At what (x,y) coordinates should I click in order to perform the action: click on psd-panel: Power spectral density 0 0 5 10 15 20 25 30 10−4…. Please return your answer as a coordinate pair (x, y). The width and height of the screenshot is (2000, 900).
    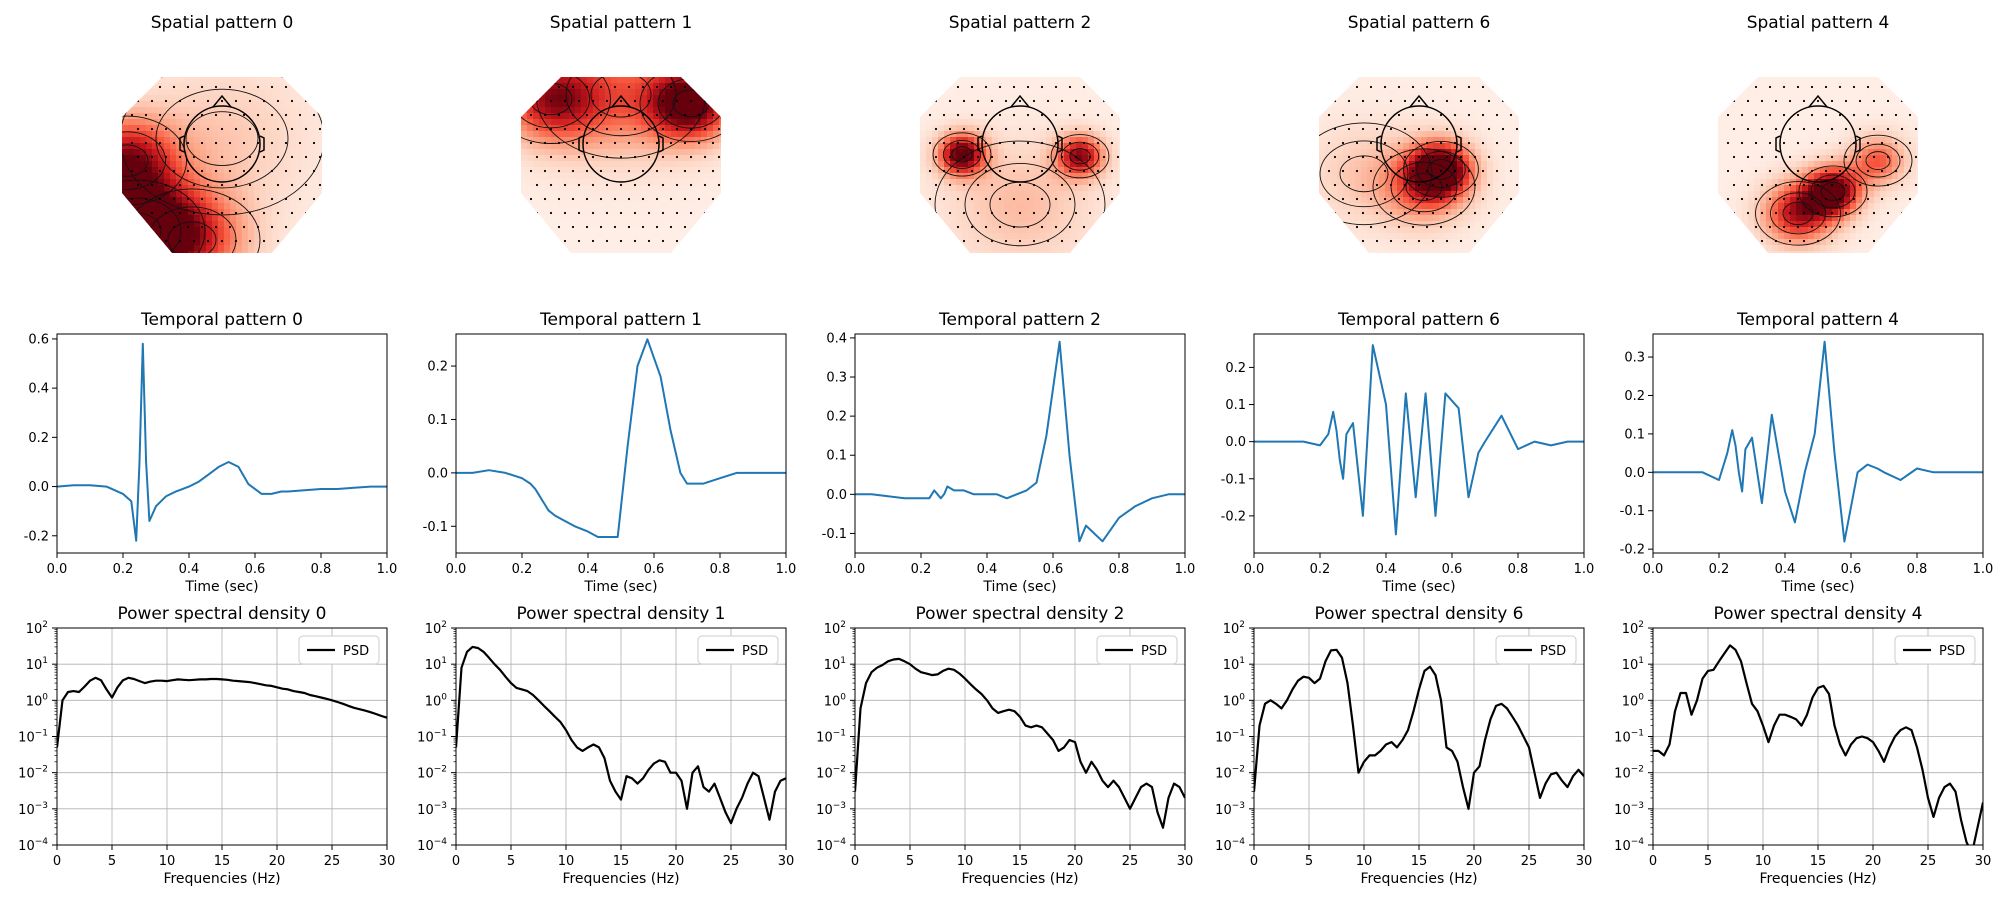
    Looking at the image, I should click on (206, 745).